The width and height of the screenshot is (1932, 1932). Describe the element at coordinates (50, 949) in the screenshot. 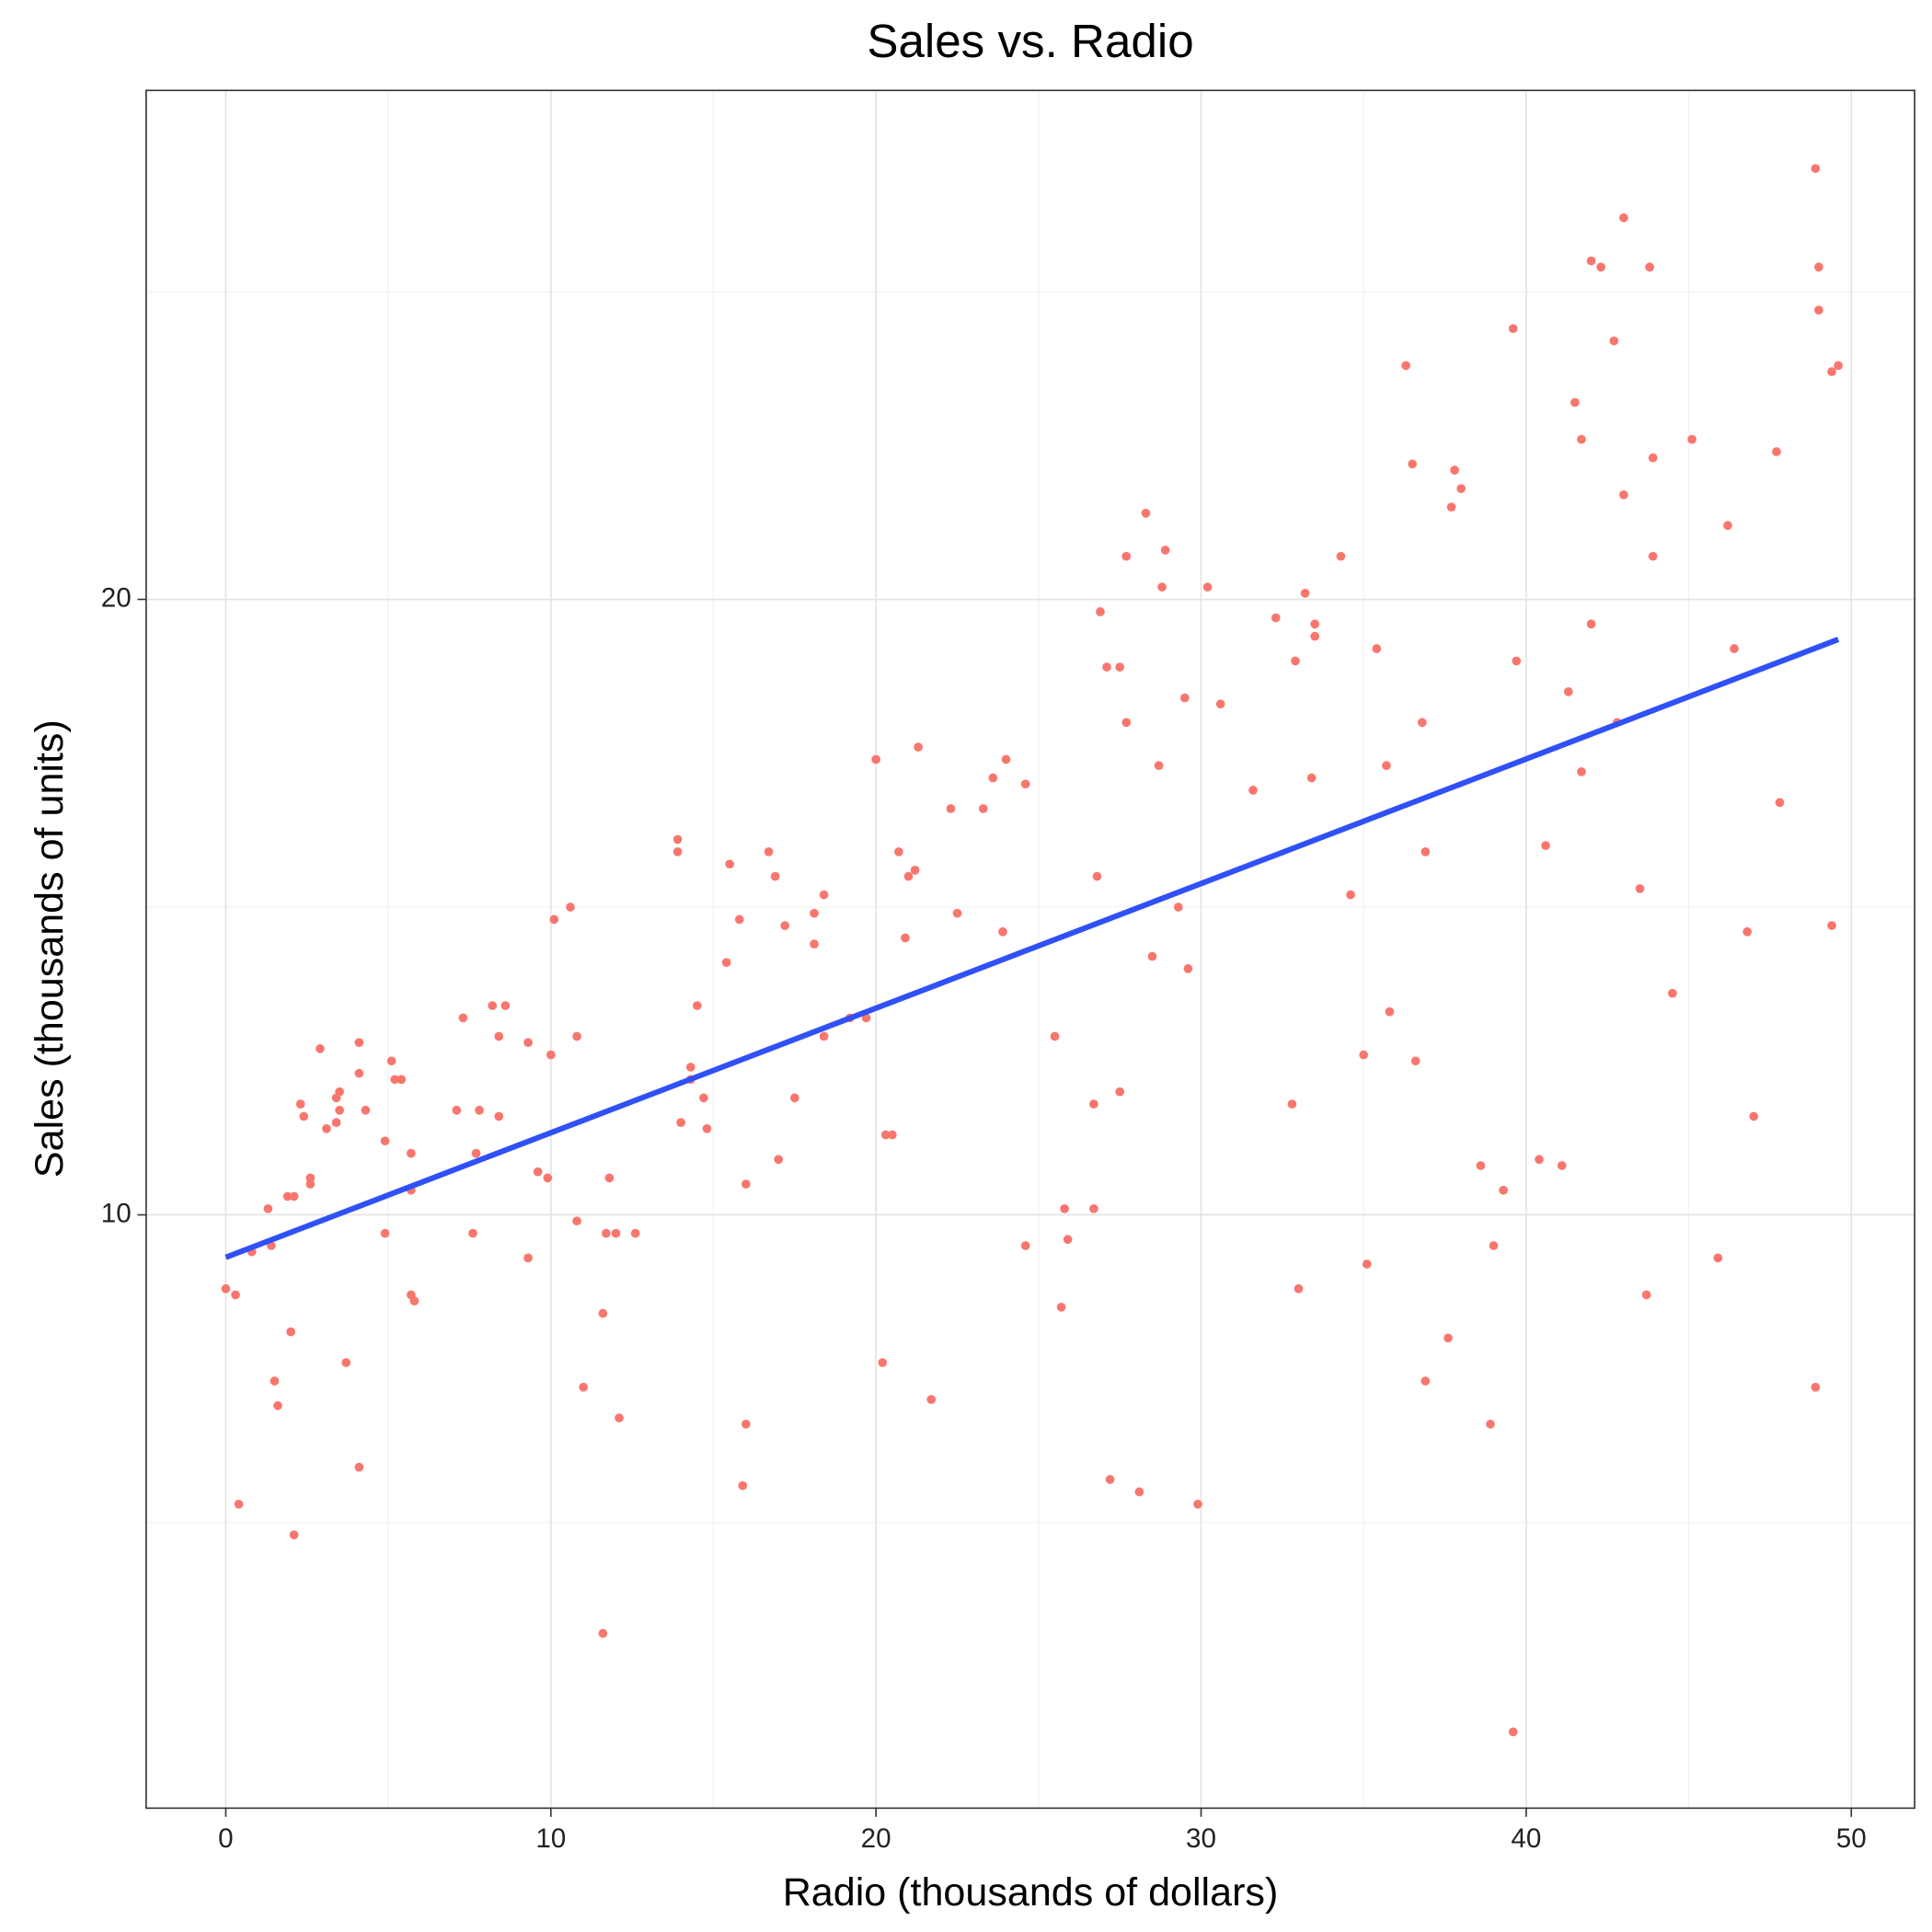

I see `y-axis-label: Sales (thousands of units)` at that location.